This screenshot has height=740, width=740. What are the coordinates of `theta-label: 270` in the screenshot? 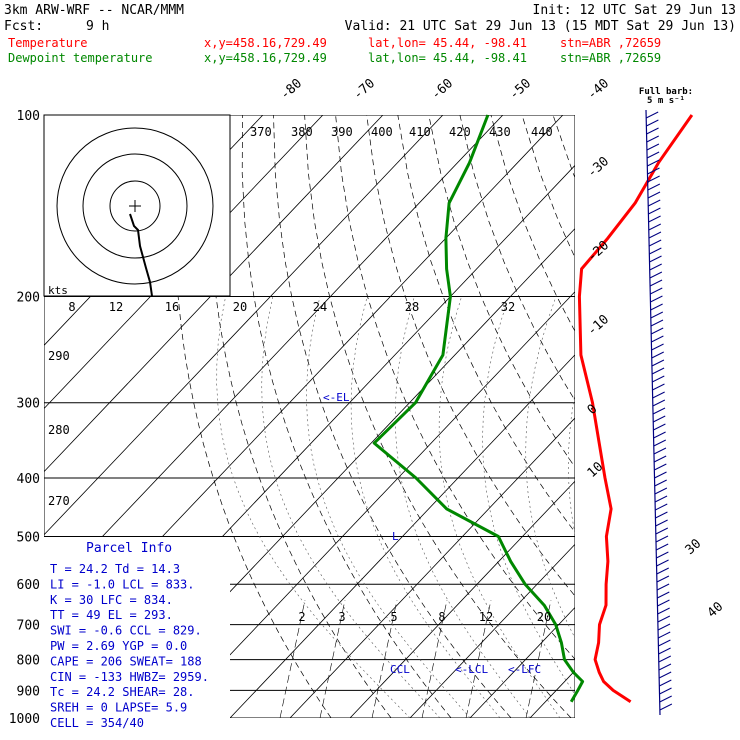 It's located at (59, 501).